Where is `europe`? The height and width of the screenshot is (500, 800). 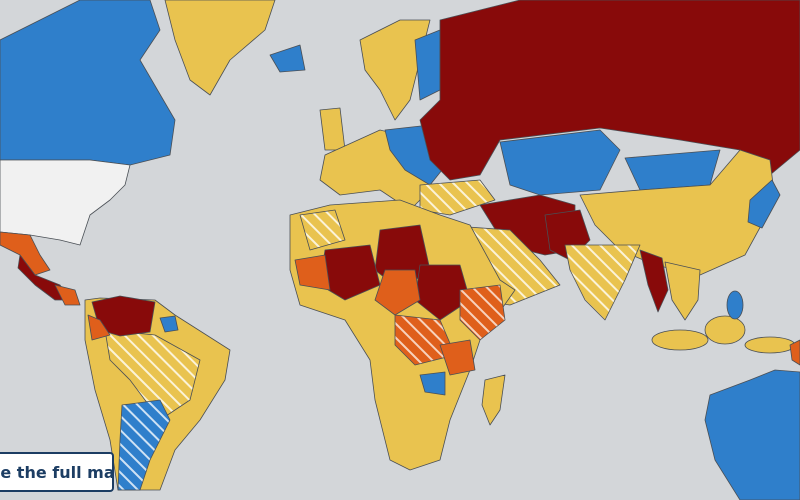 europe is located at coordinates (407, 117).